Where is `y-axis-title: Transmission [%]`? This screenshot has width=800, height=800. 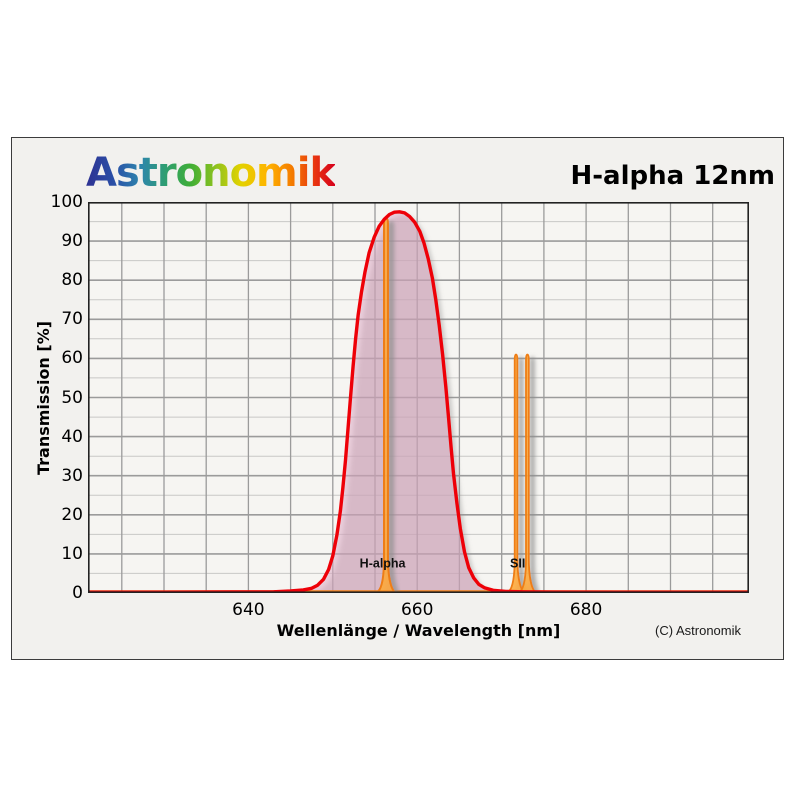 y-axis-title: Transmission [%] is located at coordinates (43, 397).